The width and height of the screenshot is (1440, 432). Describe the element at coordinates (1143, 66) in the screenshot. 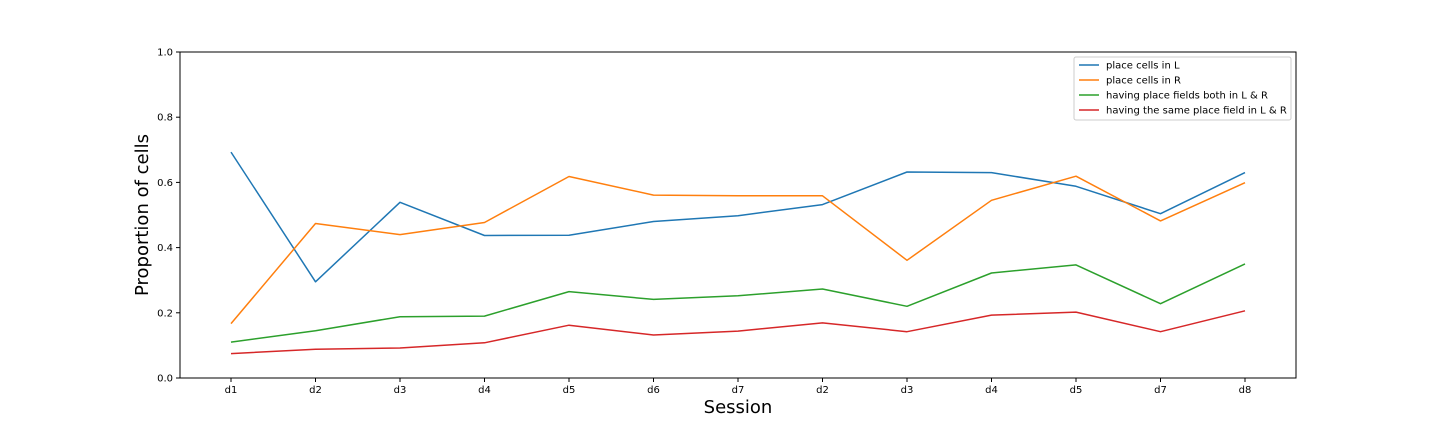

I see `legend-label: place cells in L` at that location.